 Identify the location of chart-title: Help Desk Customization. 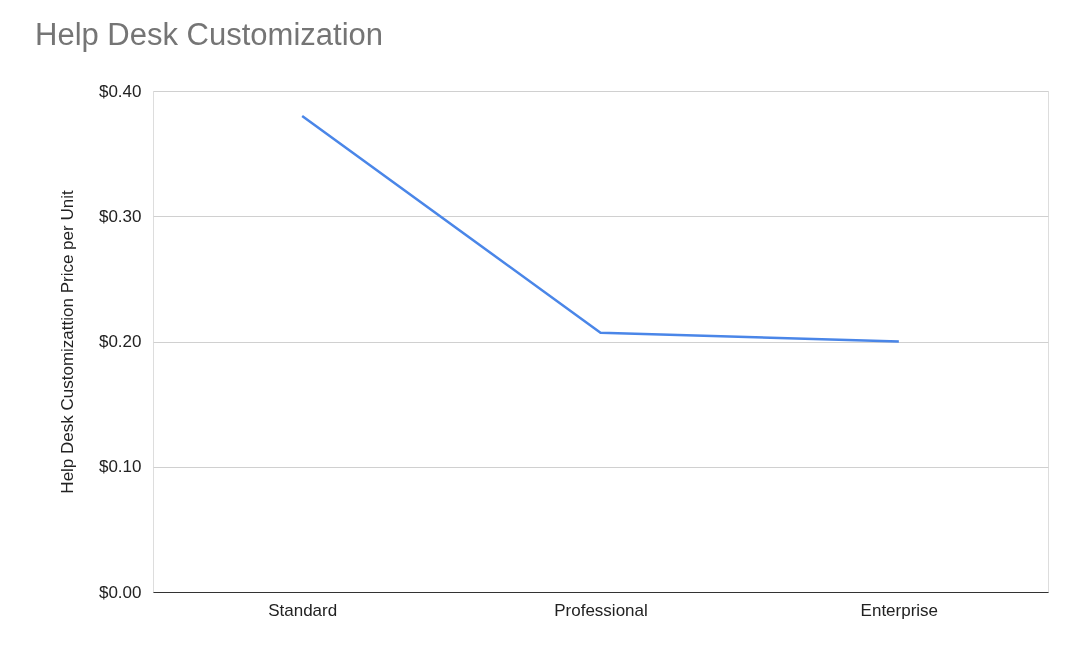
(209, 34).